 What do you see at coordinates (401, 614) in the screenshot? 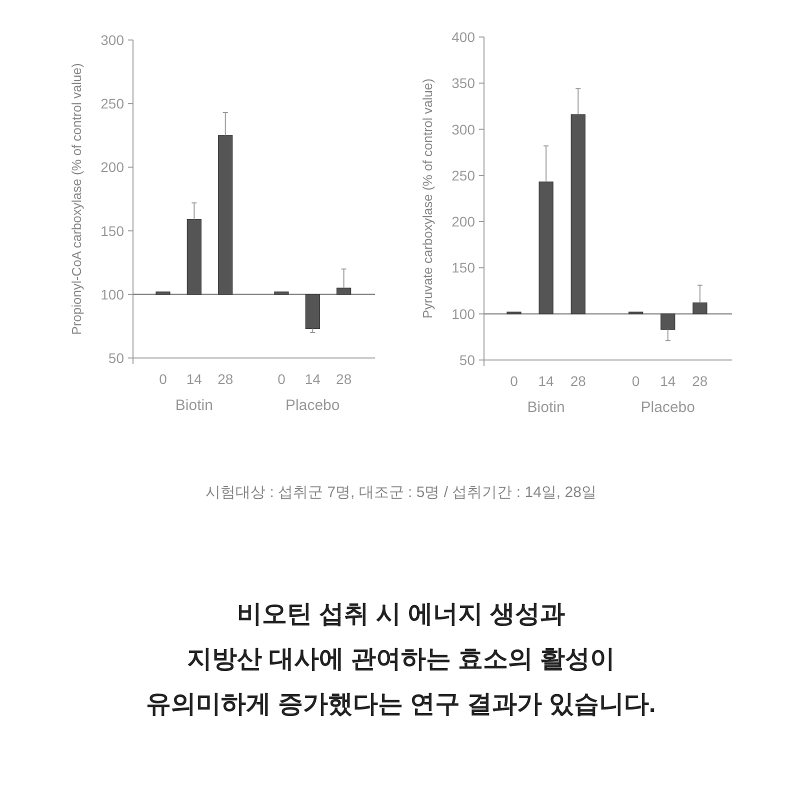
I see `text: 비오틴 섭취 시 에너지 생성과` at bounding box center [401, 614].